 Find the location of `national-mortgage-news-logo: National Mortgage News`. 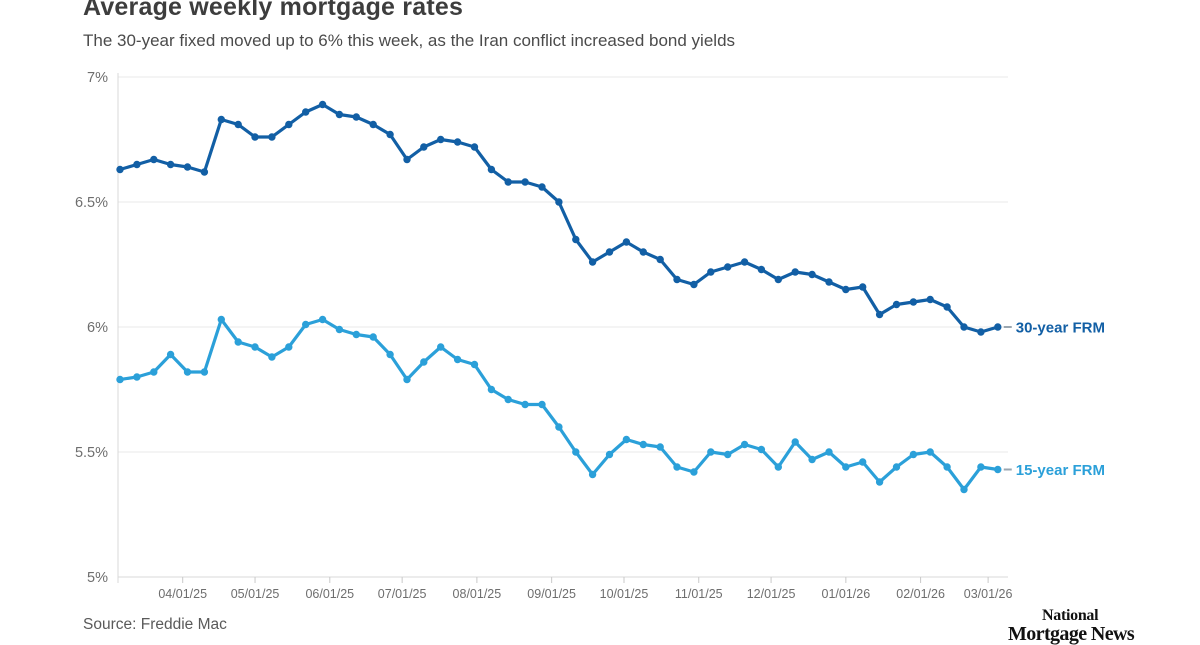

national-mortgage-news-logo: National Mortgage News is located at coordinates (1088, 626).